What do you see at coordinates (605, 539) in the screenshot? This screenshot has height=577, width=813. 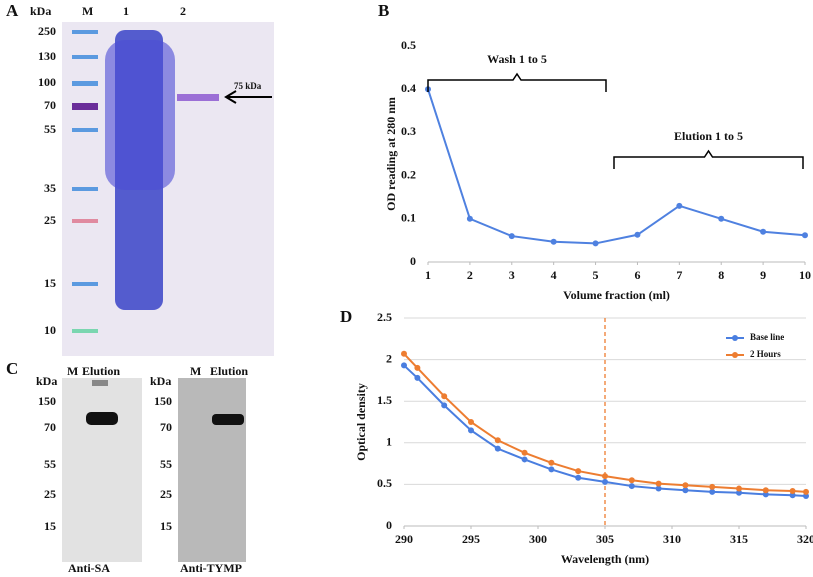 I see `x-tick-label: 305` at bounding box center [605, 539].